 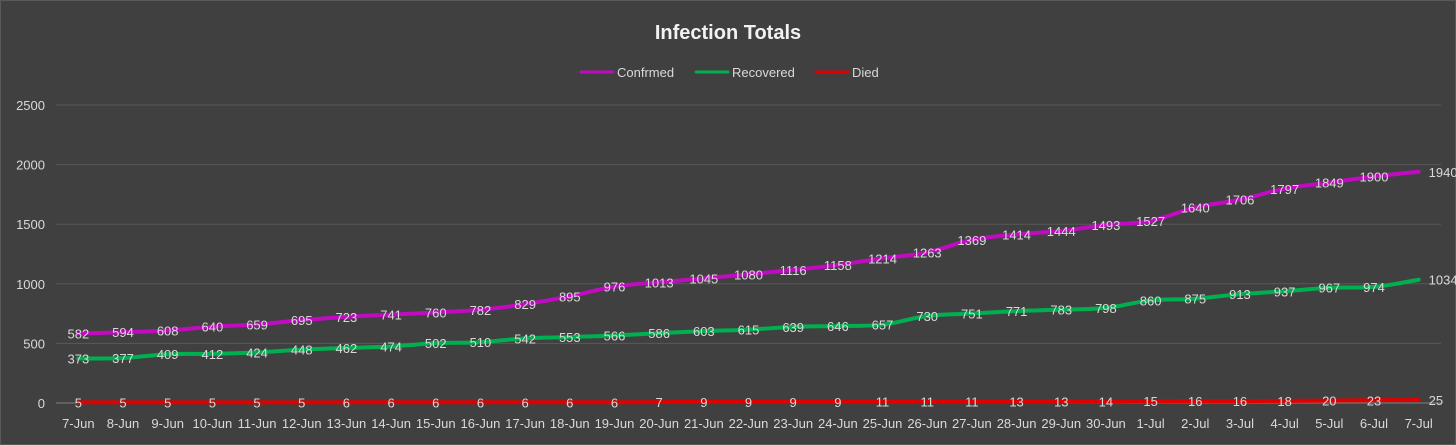 I want to click on x-tick-label: 20-Jun, so click(x=659, y=423).